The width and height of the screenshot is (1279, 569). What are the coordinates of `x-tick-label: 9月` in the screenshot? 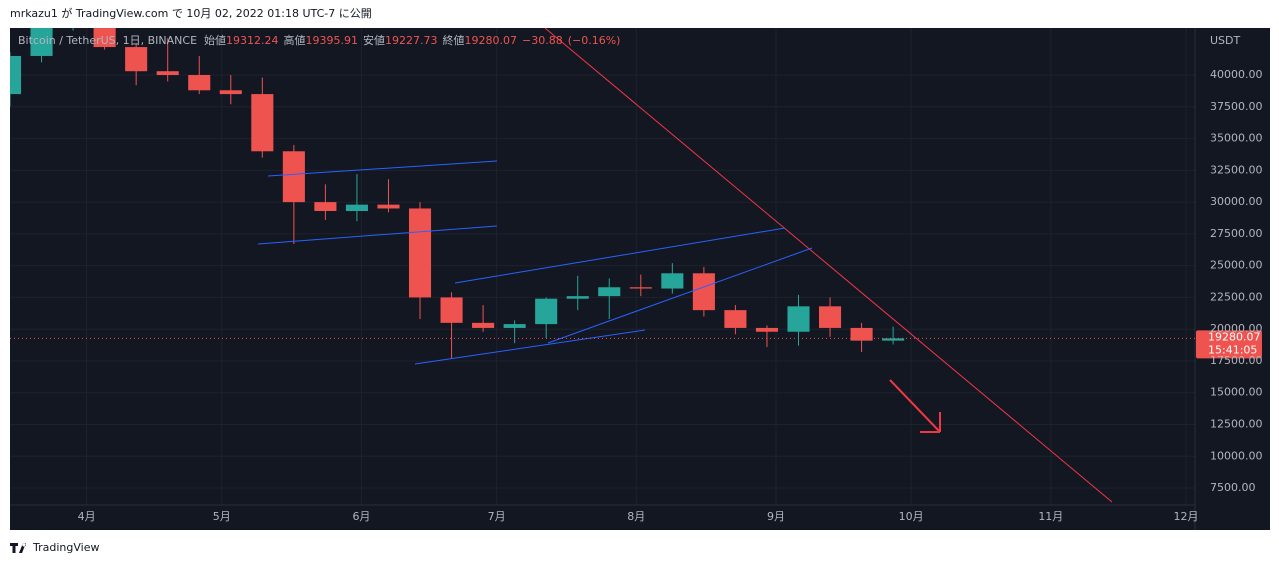 It's located at (776, 516).